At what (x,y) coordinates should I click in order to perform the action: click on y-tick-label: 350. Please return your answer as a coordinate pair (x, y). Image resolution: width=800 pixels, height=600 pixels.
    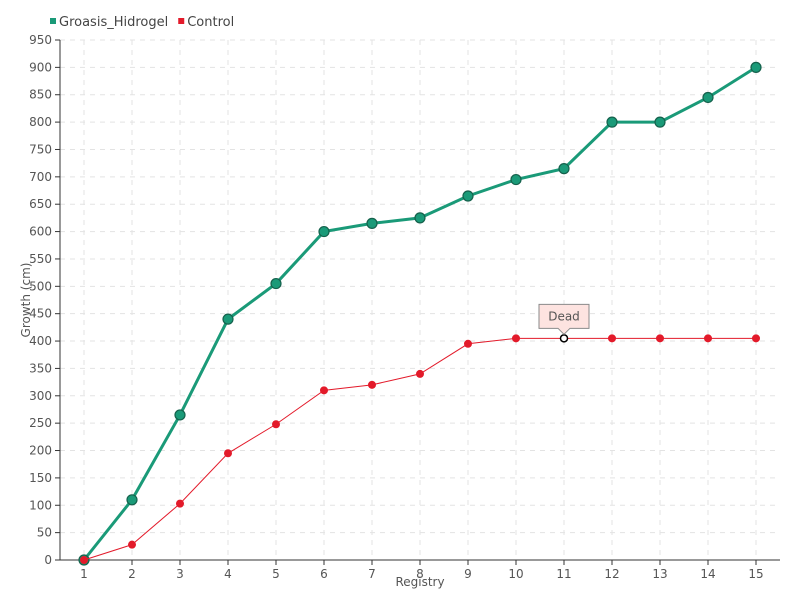
    Looking at the image, I should click on (40, 368).